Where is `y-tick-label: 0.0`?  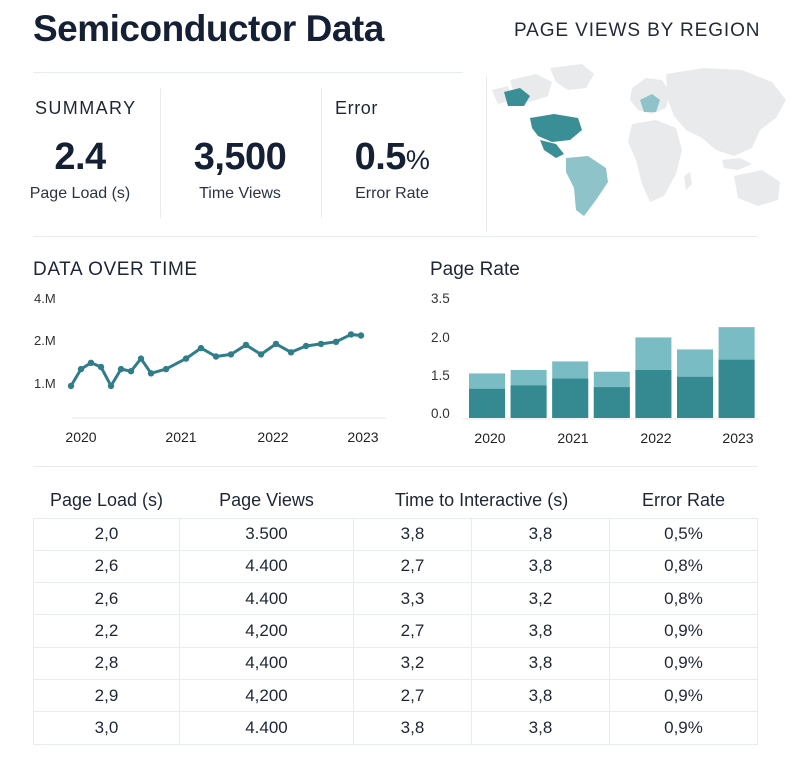 y-tick-label: 0.0 is located at coordinates (440, 413).